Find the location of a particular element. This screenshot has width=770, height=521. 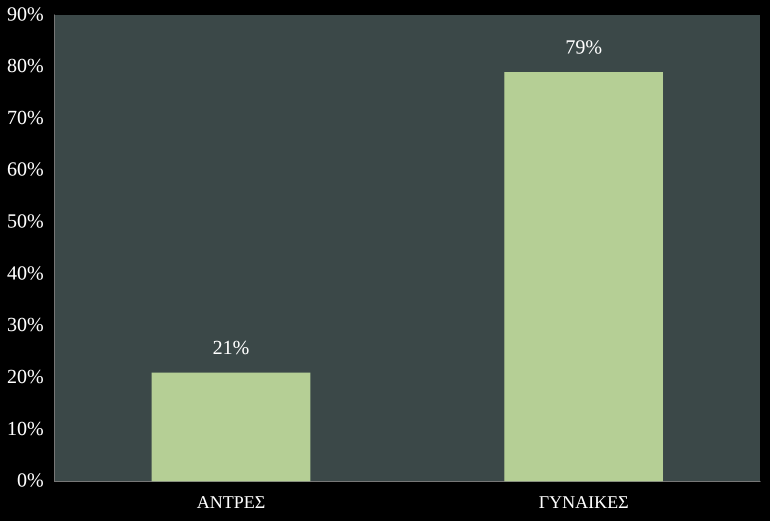

y-tick-label: 90% is located at coordinates (25, 14).